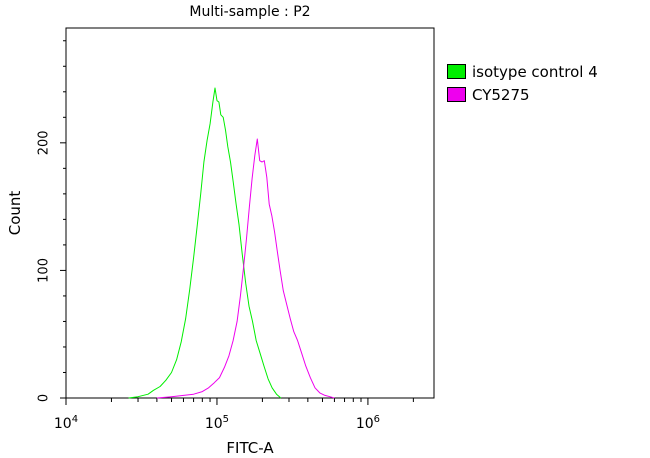 The image size is (650, 458). I want to click on y-axis-label: Count, so click(15, 213).